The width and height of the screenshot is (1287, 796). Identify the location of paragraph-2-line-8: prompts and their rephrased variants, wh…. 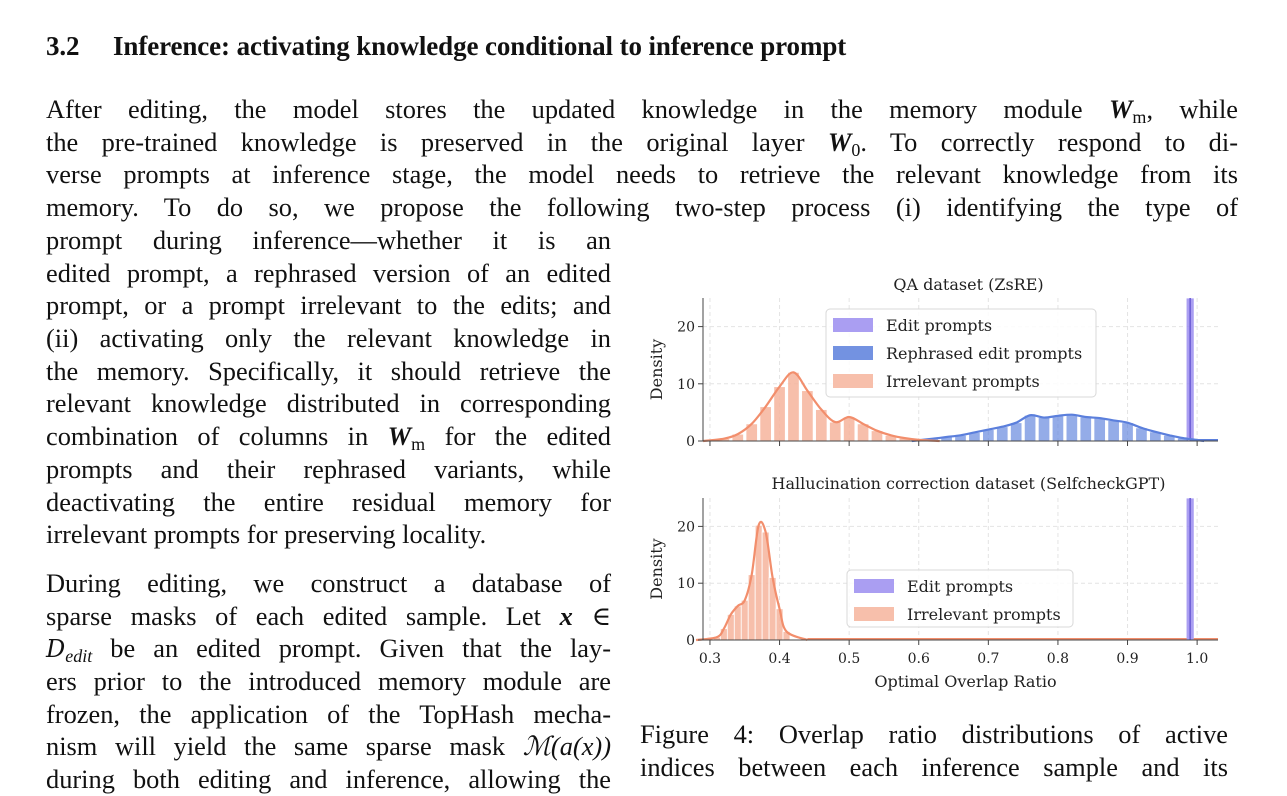
(328, 468).